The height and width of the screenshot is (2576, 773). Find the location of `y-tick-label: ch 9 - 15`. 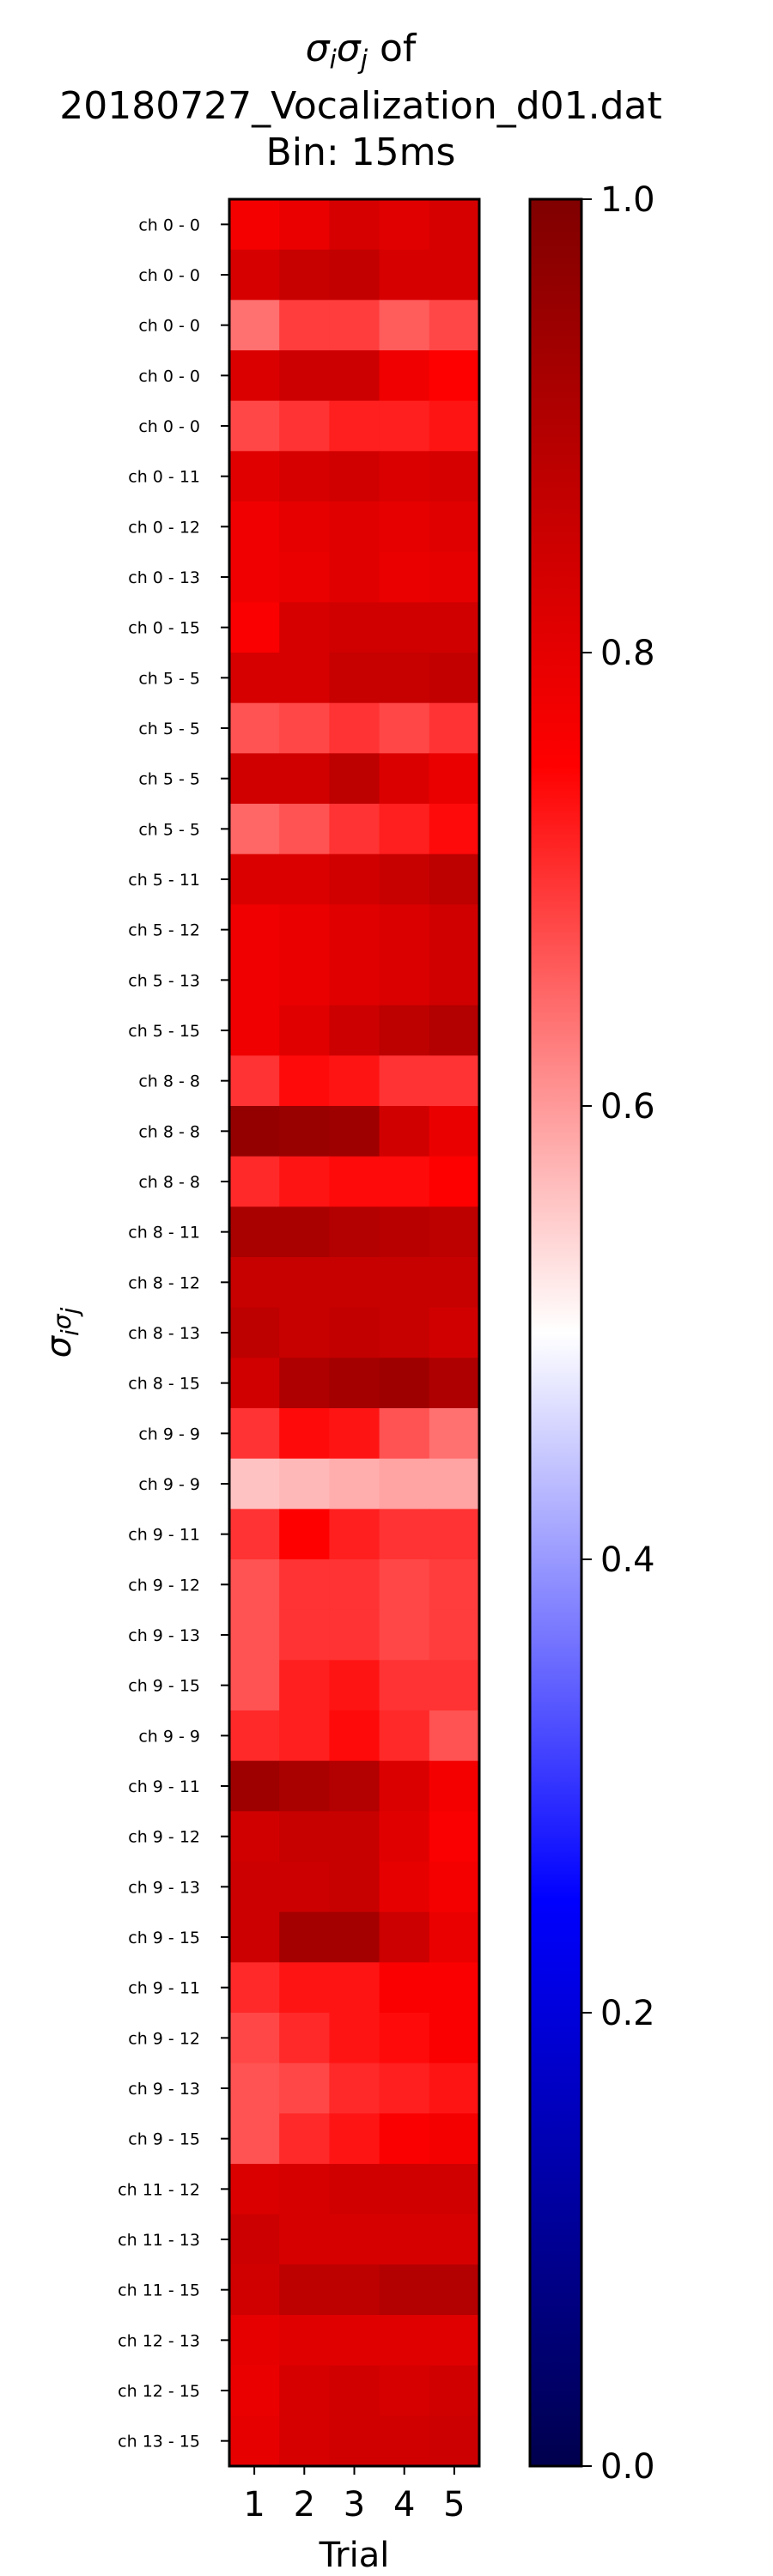

y-tick-label: ch 9 - 15 is located at coordinates (164, 1686).